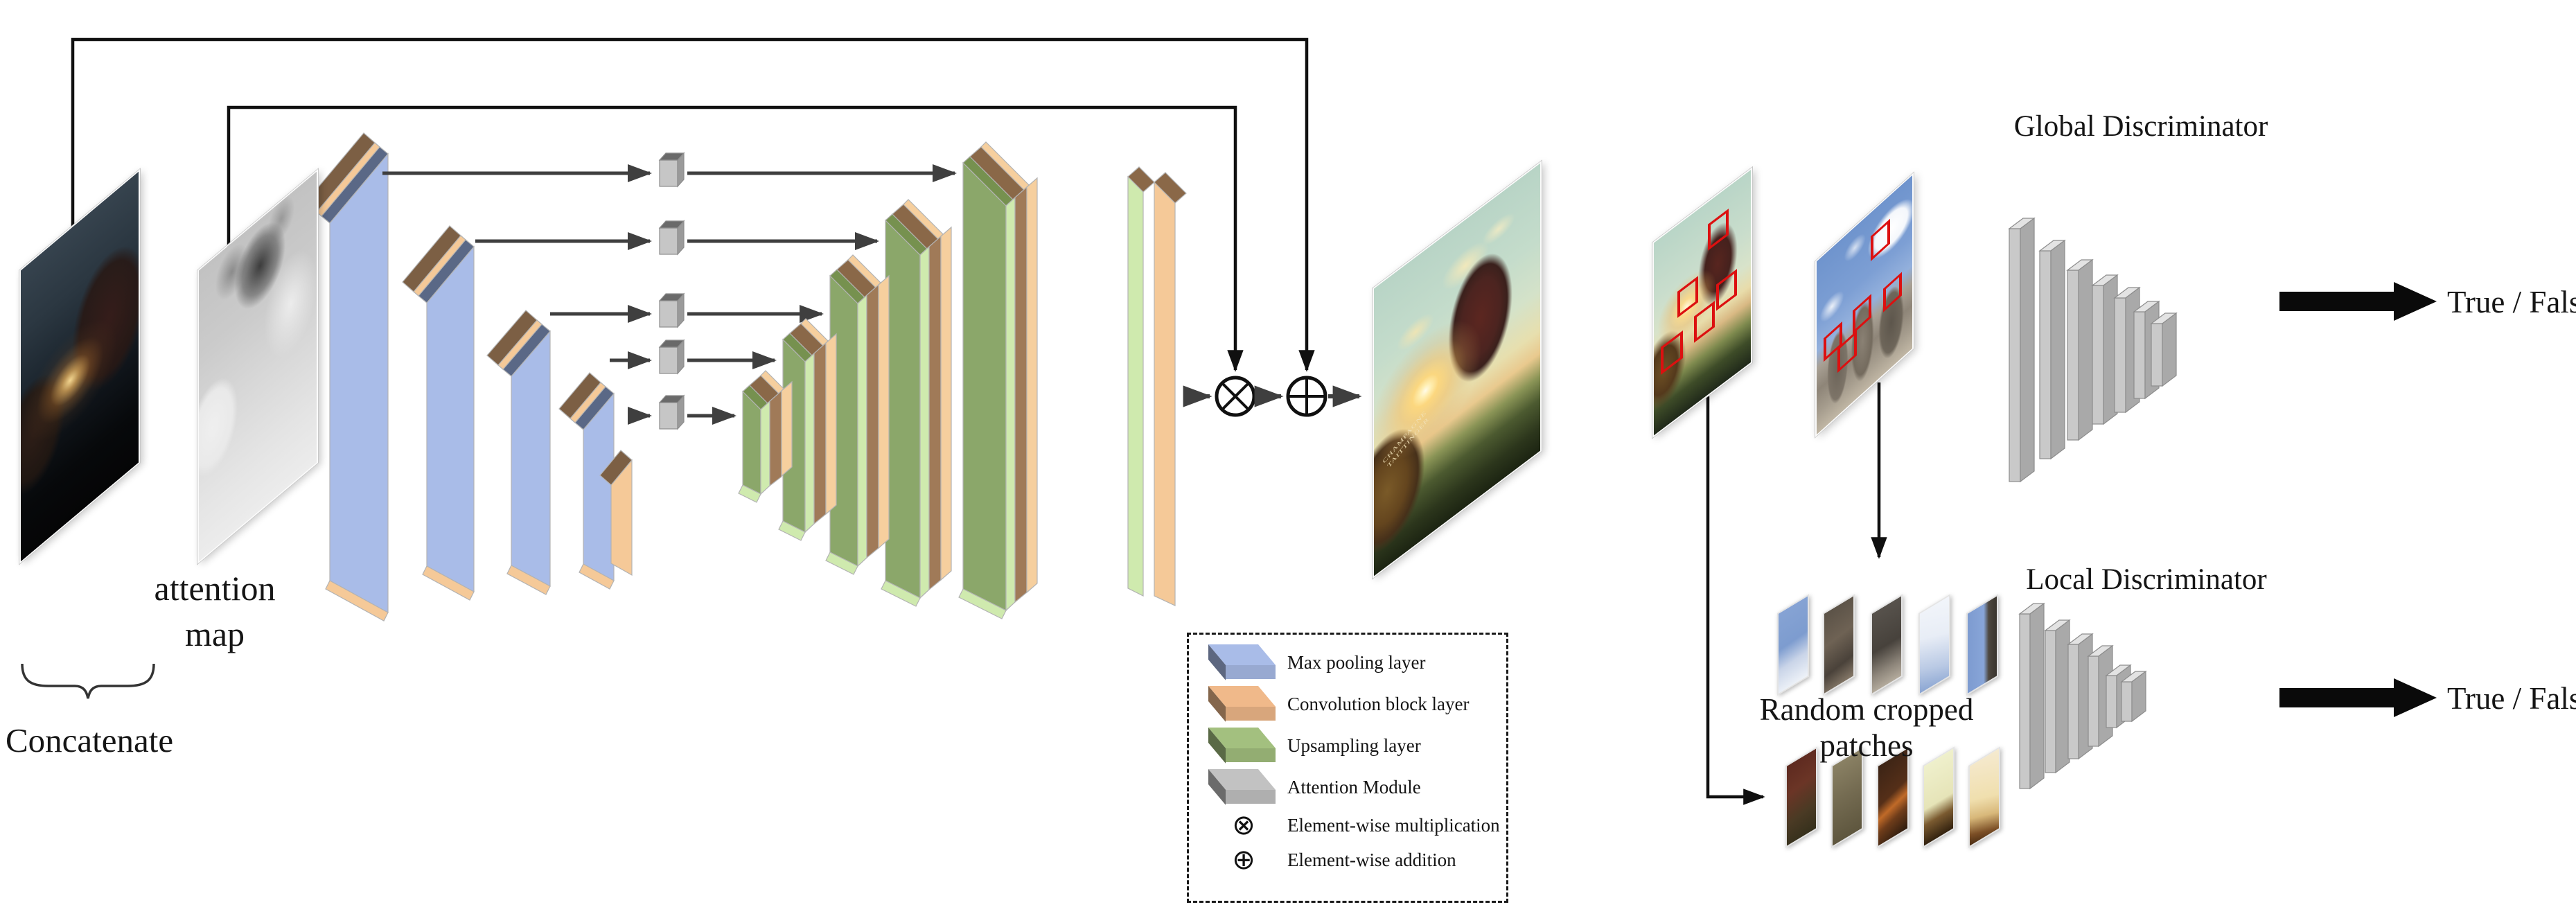  Describe the element at coordinates (1378, 703) in the screenshot. I see `legend-label: Convolution block layer` at that location.